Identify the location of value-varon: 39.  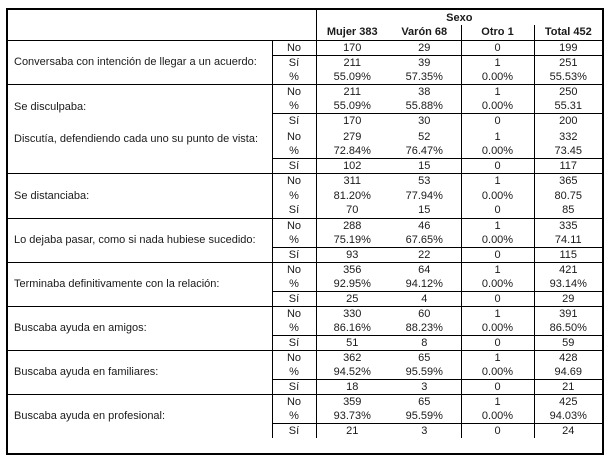
(425, 62).